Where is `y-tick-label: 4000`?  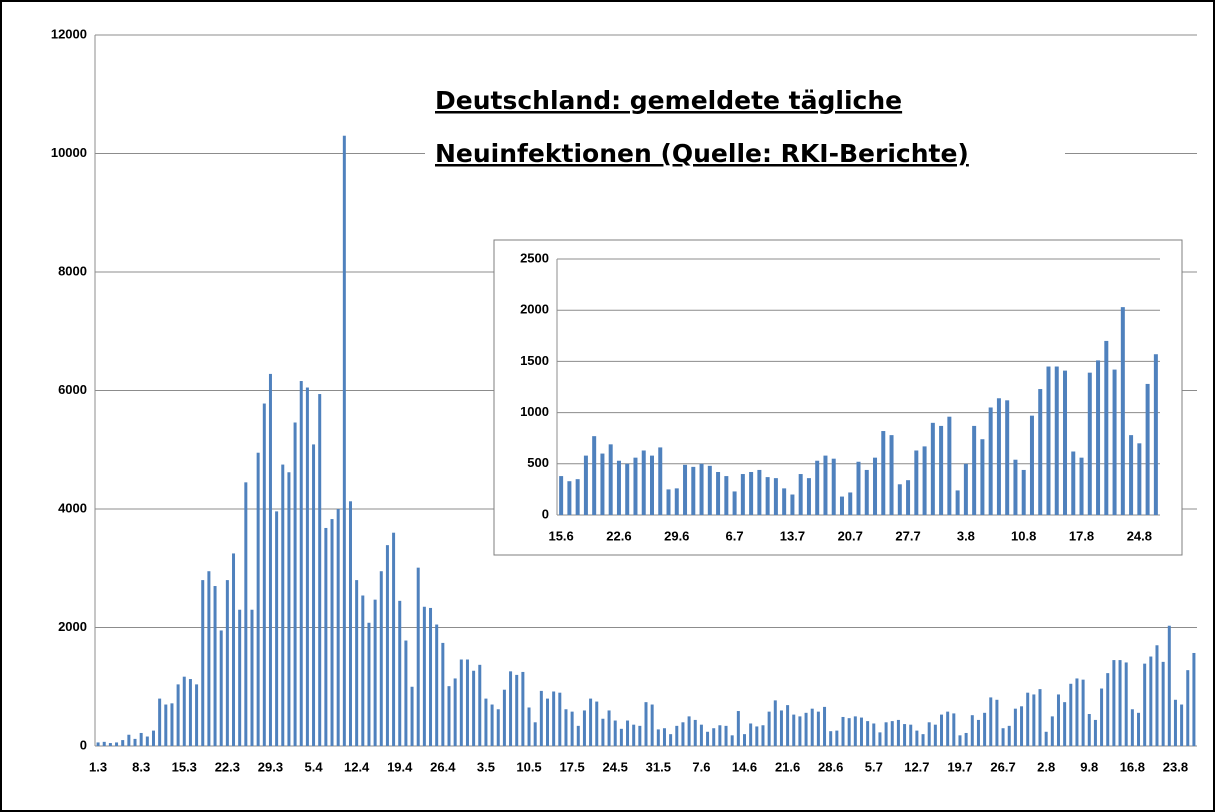 y-tick-label: 4000 is located at coordinates (72, 507).